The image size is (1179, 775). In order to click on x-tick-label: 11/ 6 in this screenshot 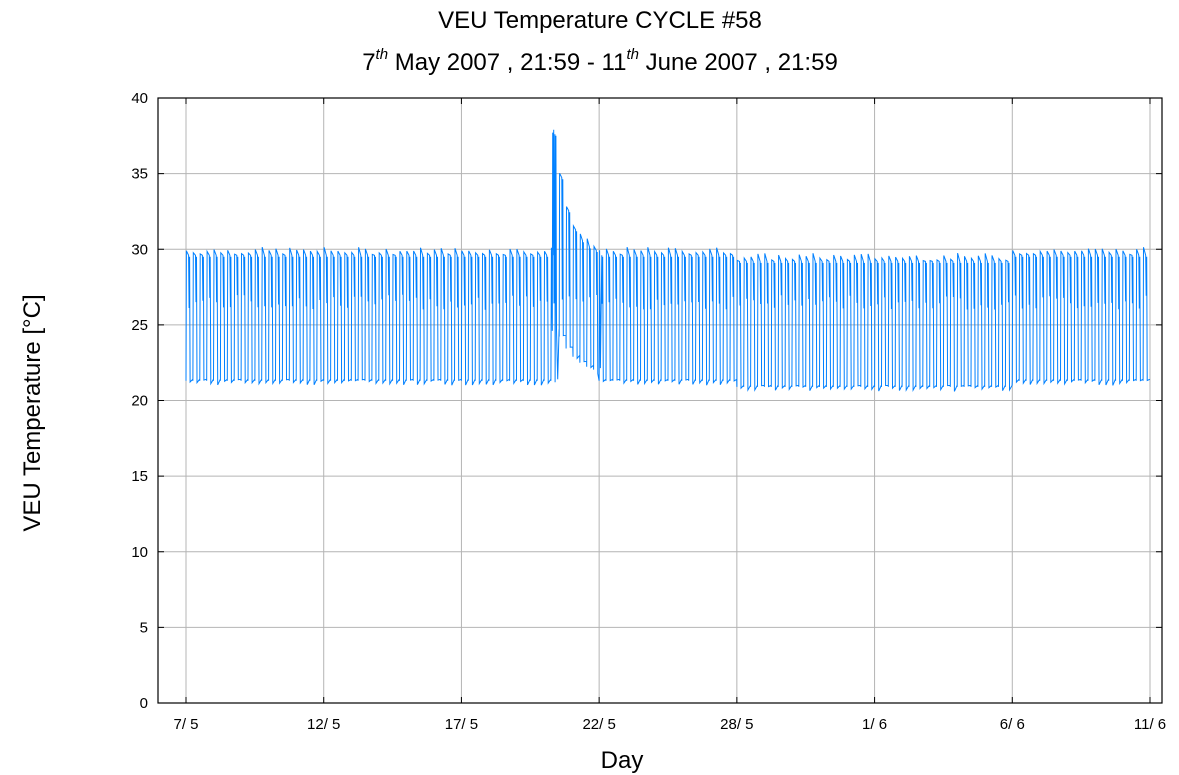, I will do `click(1150, 724)`.